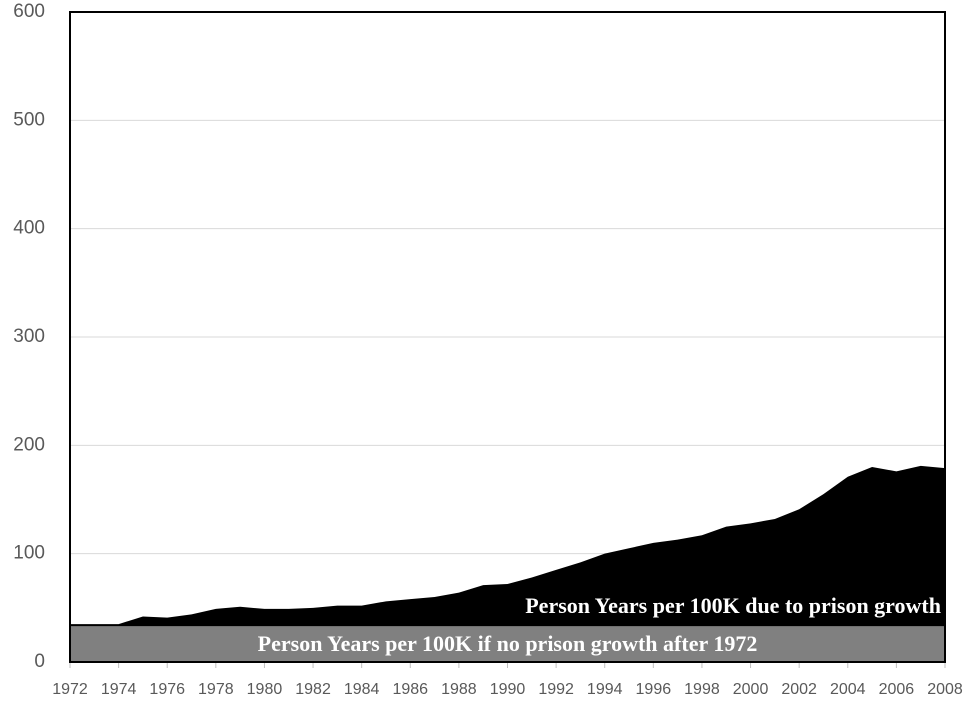  Describe the element at coordinates (29, 119) in the screenshot. I see `y-tick-label: 500` at that location.